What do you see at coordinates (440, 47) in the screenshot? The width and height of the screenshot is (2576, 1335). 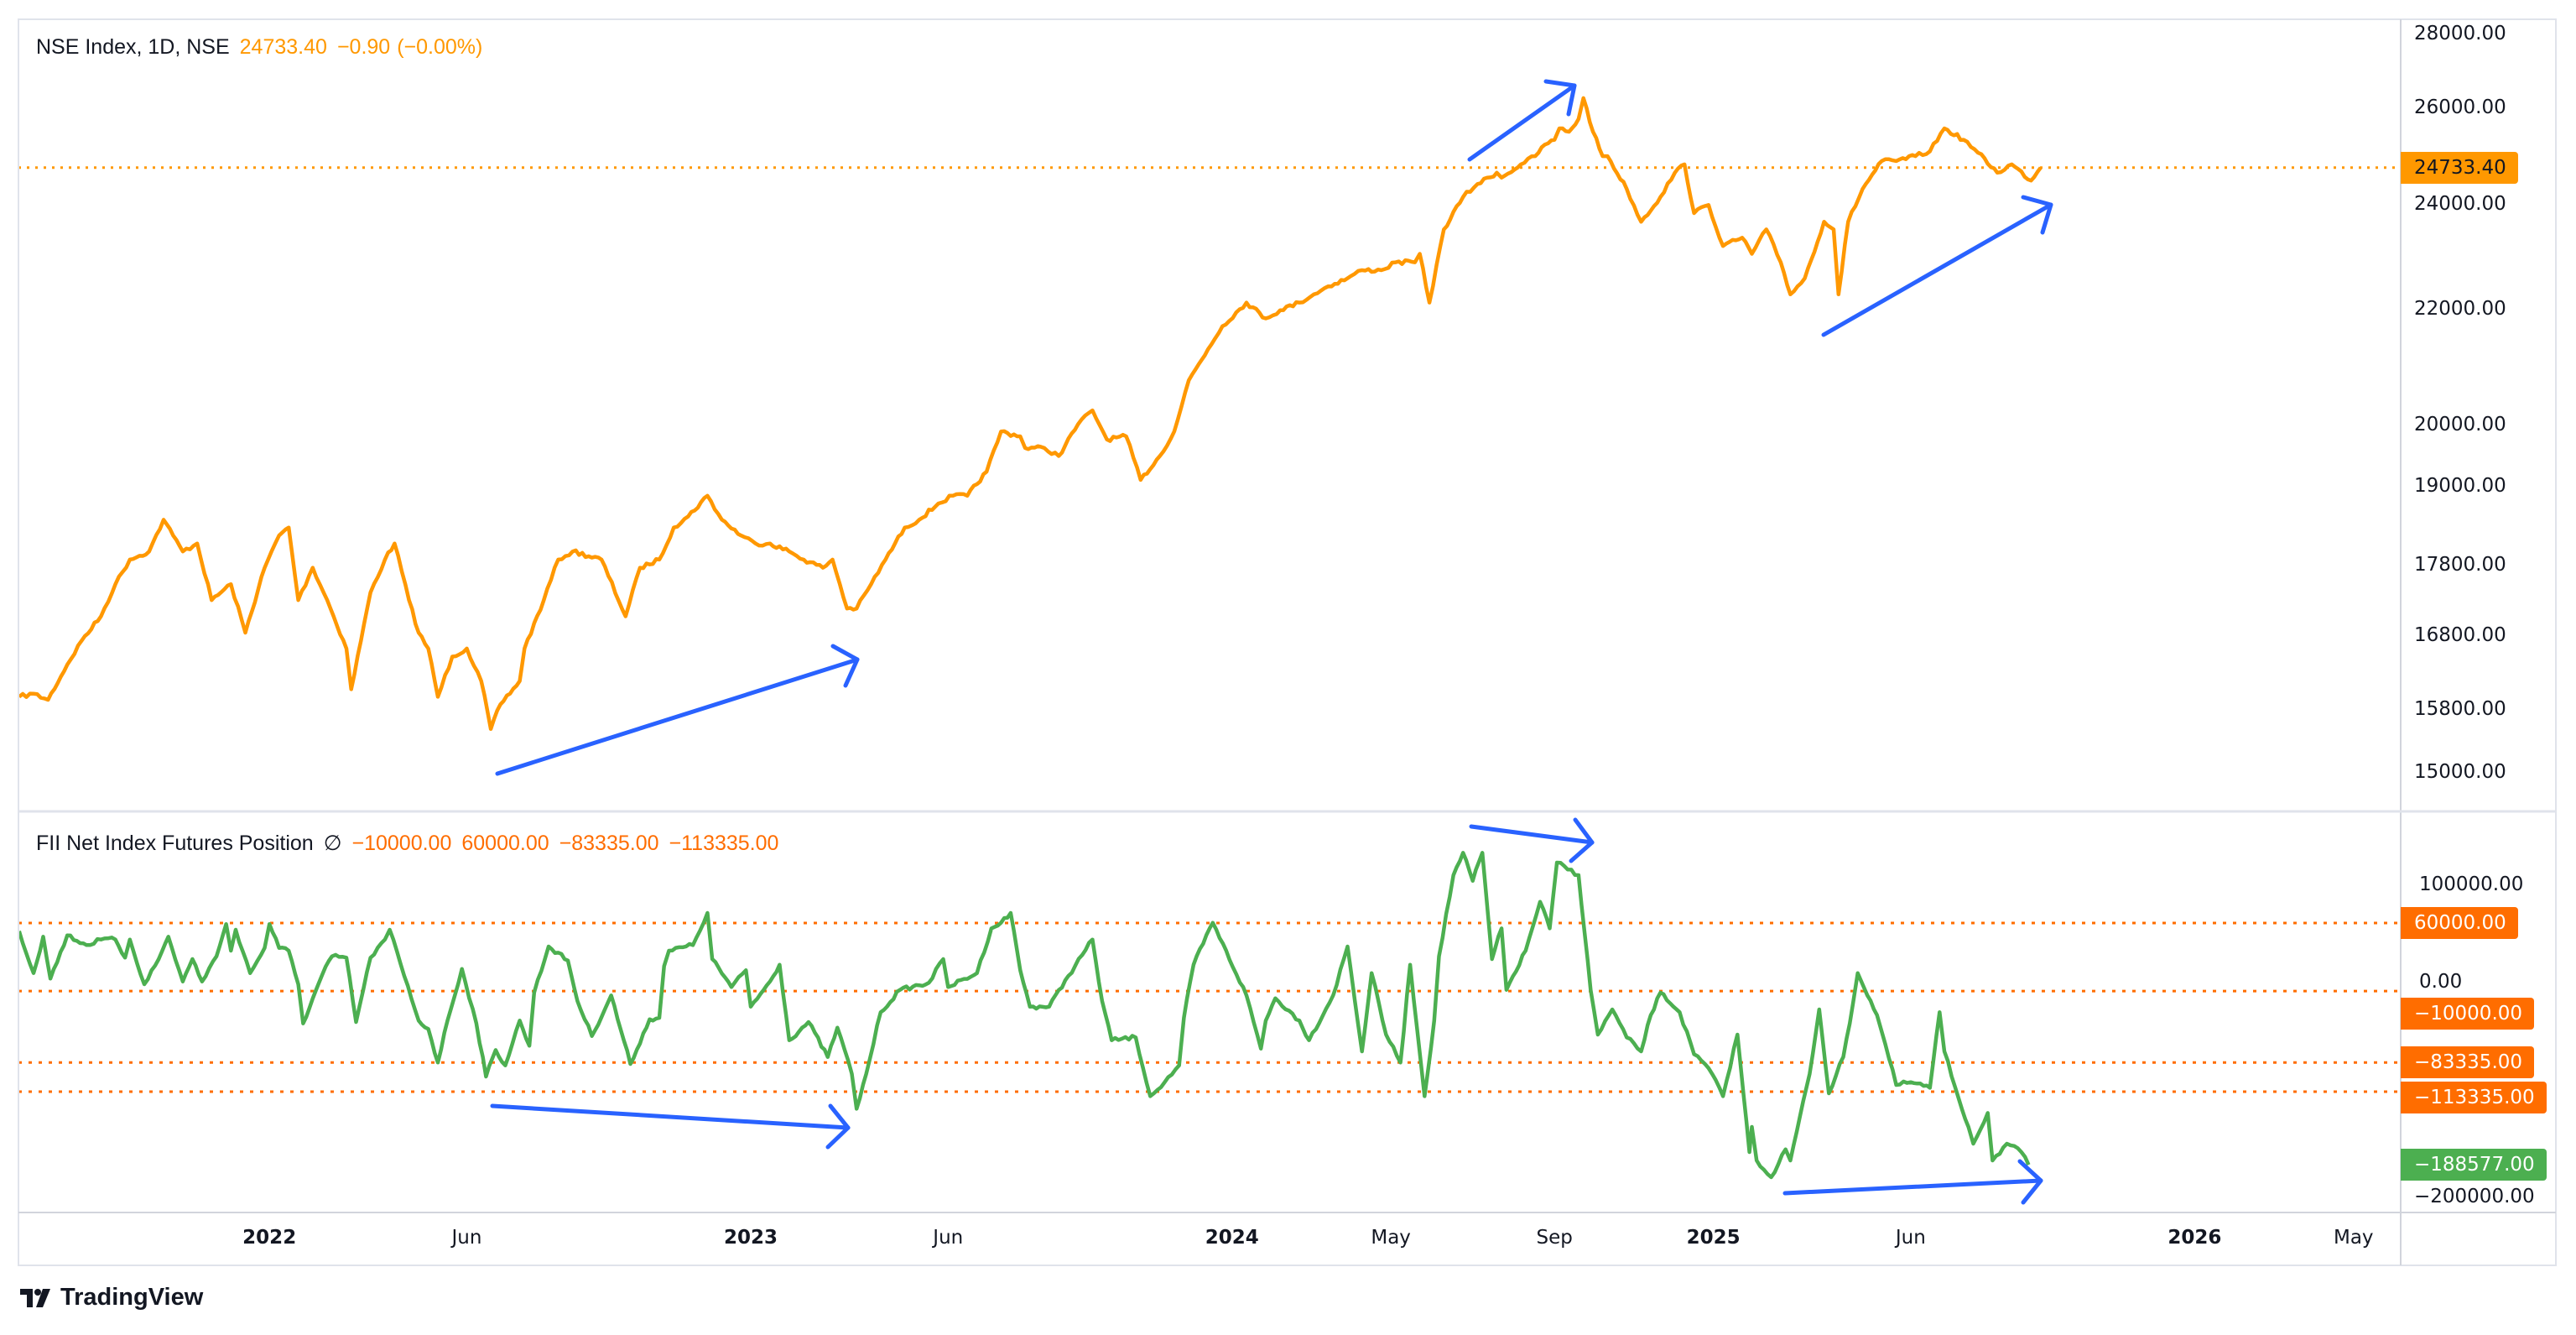 I see `legend-change-pct: (−0.00%)` at bounding box center [440, 47].